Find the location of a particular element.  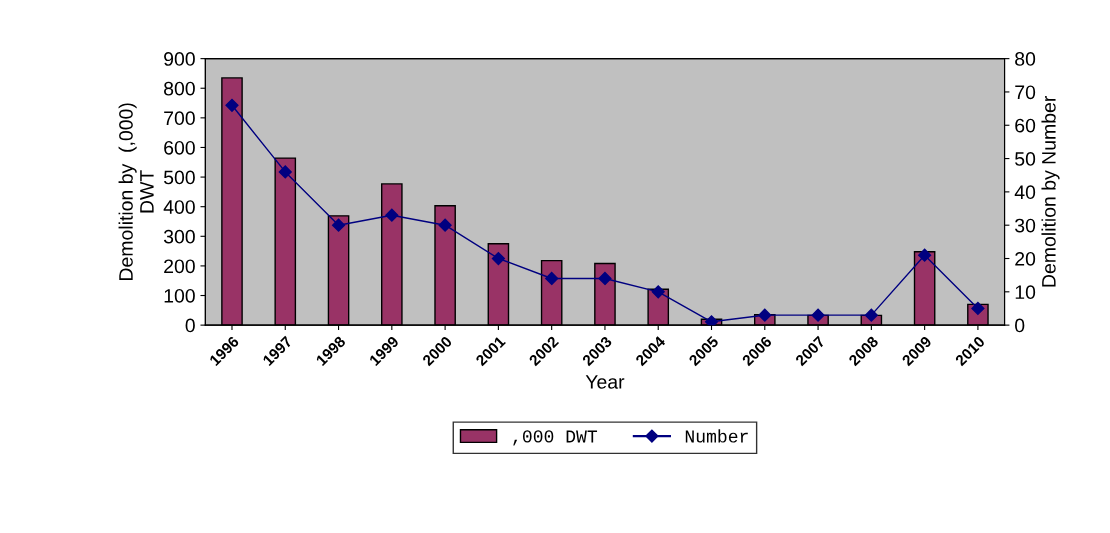

y-axis-title: Demolition by (,000) DWT is located at coordinates (136, 191).